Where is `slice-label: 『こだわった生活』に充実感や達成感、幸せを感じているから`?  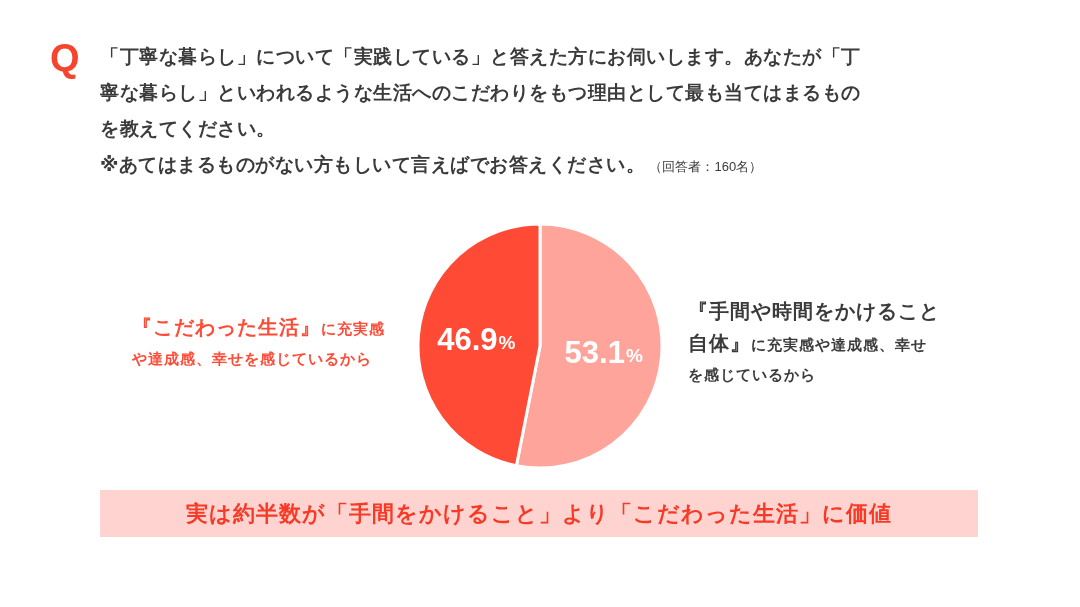 slice-label: 『こだわった生活』に充実感や達成感、幸せを感じているから is located at coordinates (259, 342).